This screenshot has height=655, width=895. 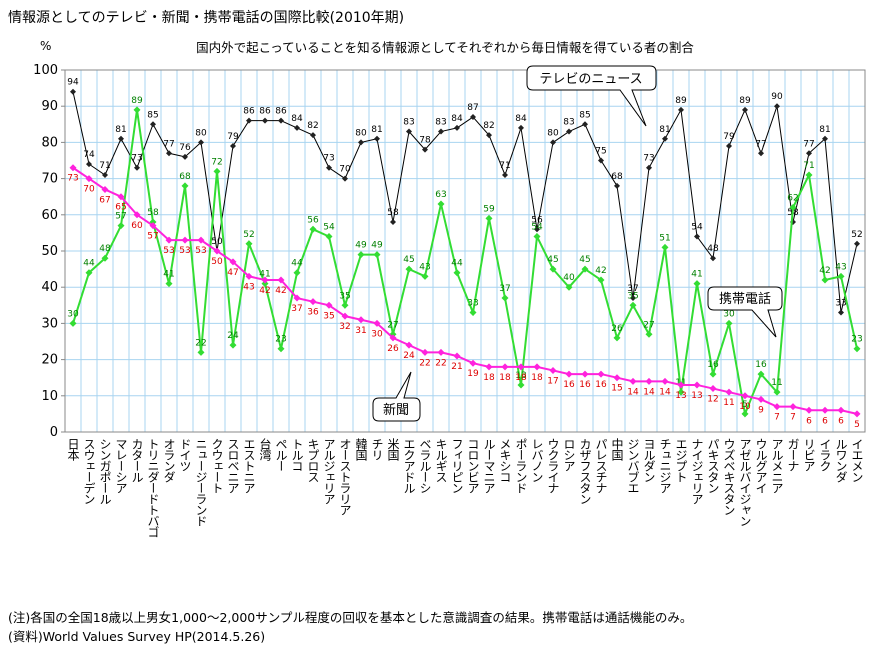 I want to click on data-label: 37, so click(x=632, y=289).